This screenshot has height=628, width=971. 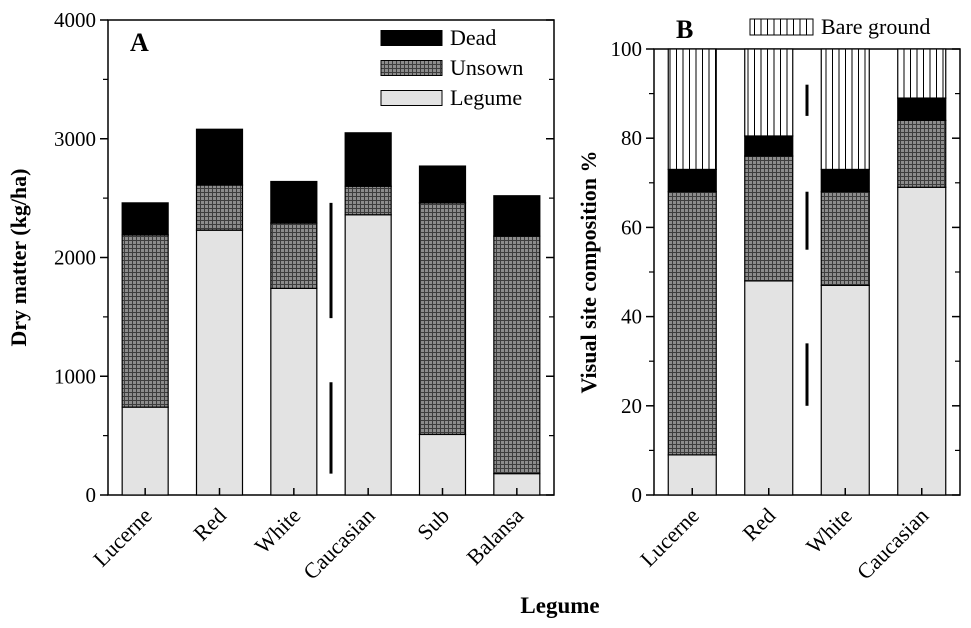 What do you see at coordinates (631, 317) in the screenshot?
I see `y-tick-label: 40` at bounding box center [631, 317].